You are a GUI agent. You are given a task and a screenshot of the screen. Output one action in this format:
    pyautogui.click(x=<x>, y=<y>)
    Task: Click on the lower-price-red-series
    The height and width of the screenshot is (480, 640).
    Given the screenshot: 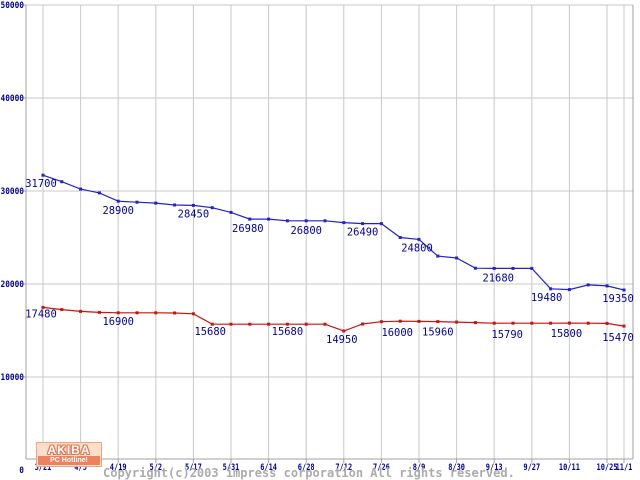 What is the action you would take?
    pyautogui.click(x=333, y=319)
    